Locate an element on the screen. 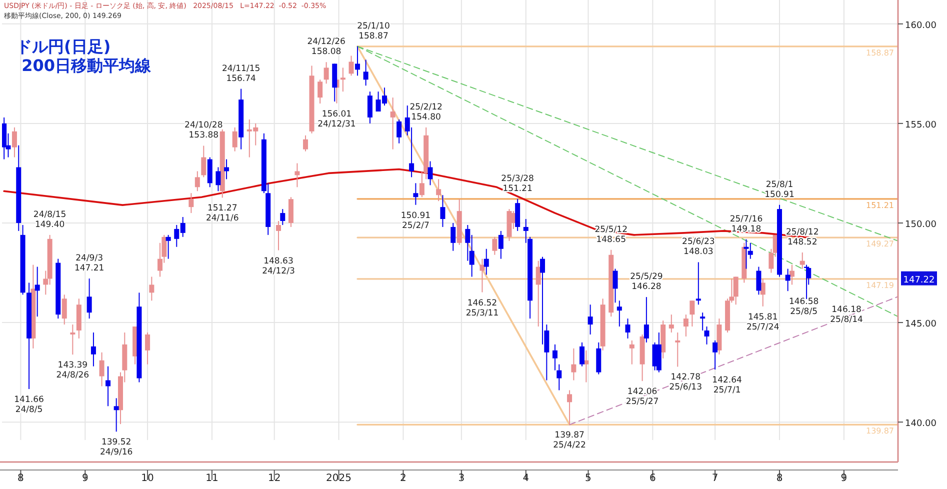 The width and height of the screenshot is (947, 489). annotation: 24/11/15 156.74 is located at coordinates (241, 74).